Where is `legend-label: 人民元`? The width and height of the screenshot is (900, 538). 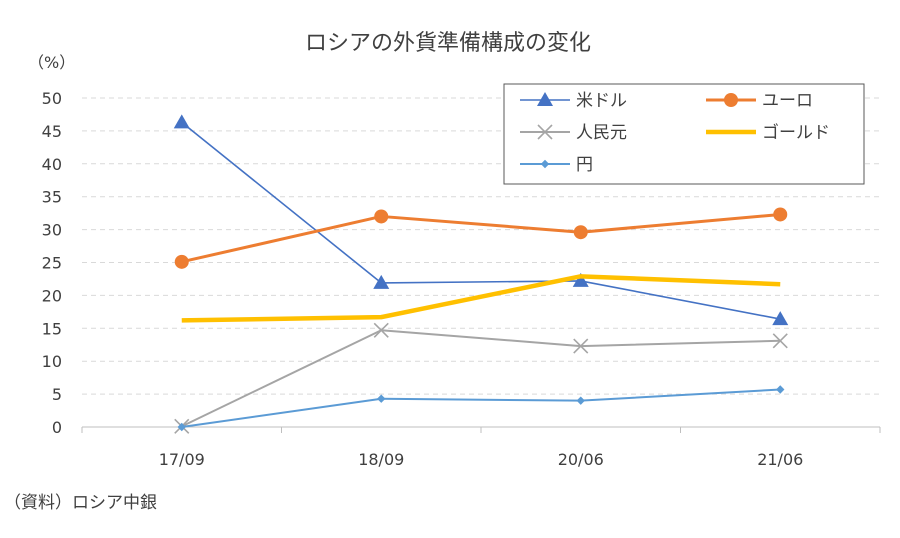 legend-label: 人民元 is located at coordinates (601, 133).